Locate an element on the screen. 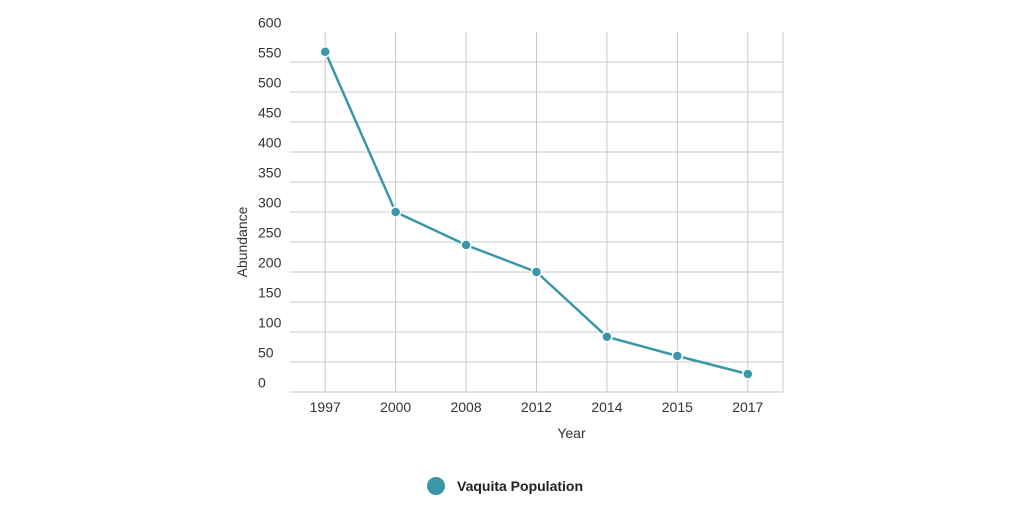 This screenshot has height=512, width=1024. x-axis-ticks: 1997 2000 2008 2012 2014 2015 2017 is located at coordinates (537, 407).